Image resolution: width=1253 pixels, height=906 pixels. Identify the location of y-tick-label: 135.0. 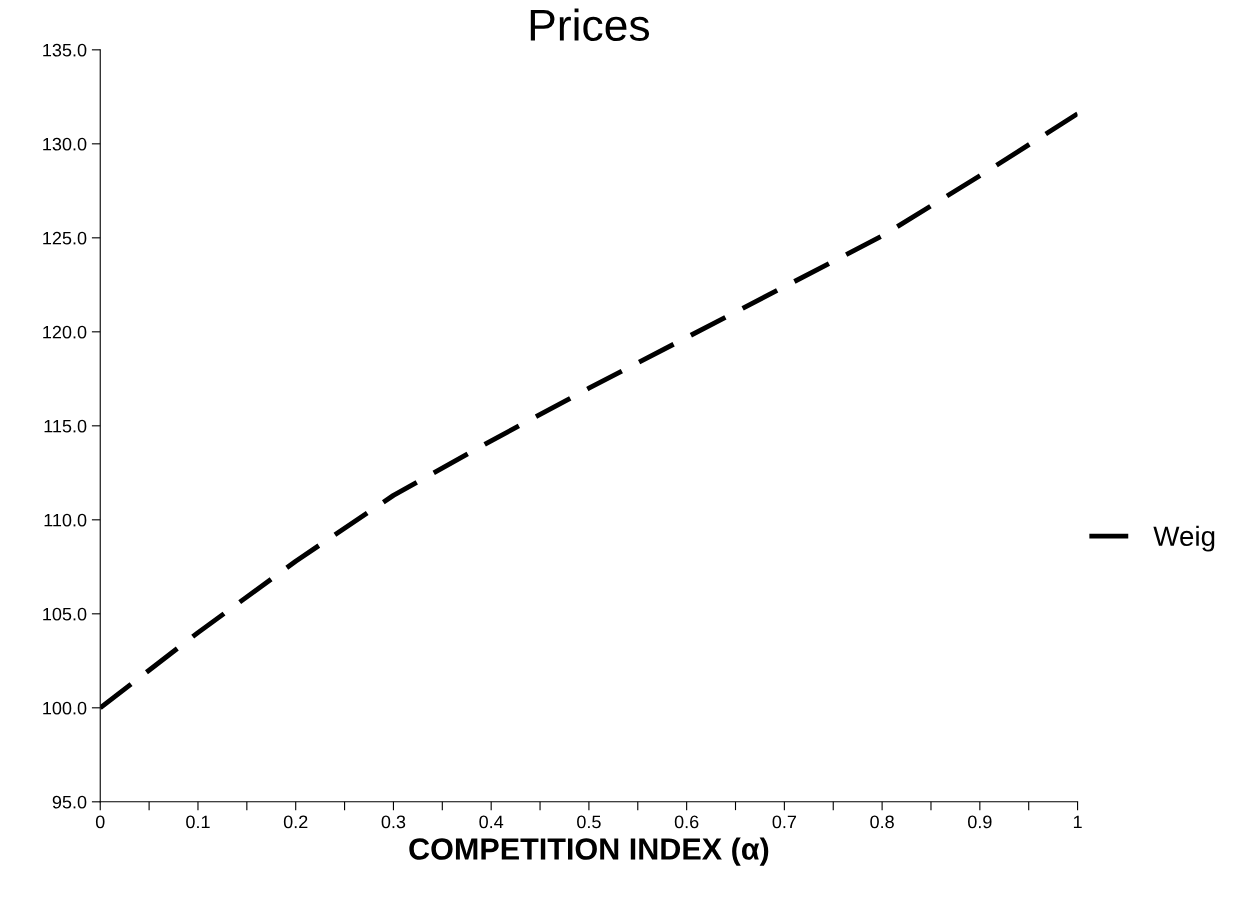
(65, 50).